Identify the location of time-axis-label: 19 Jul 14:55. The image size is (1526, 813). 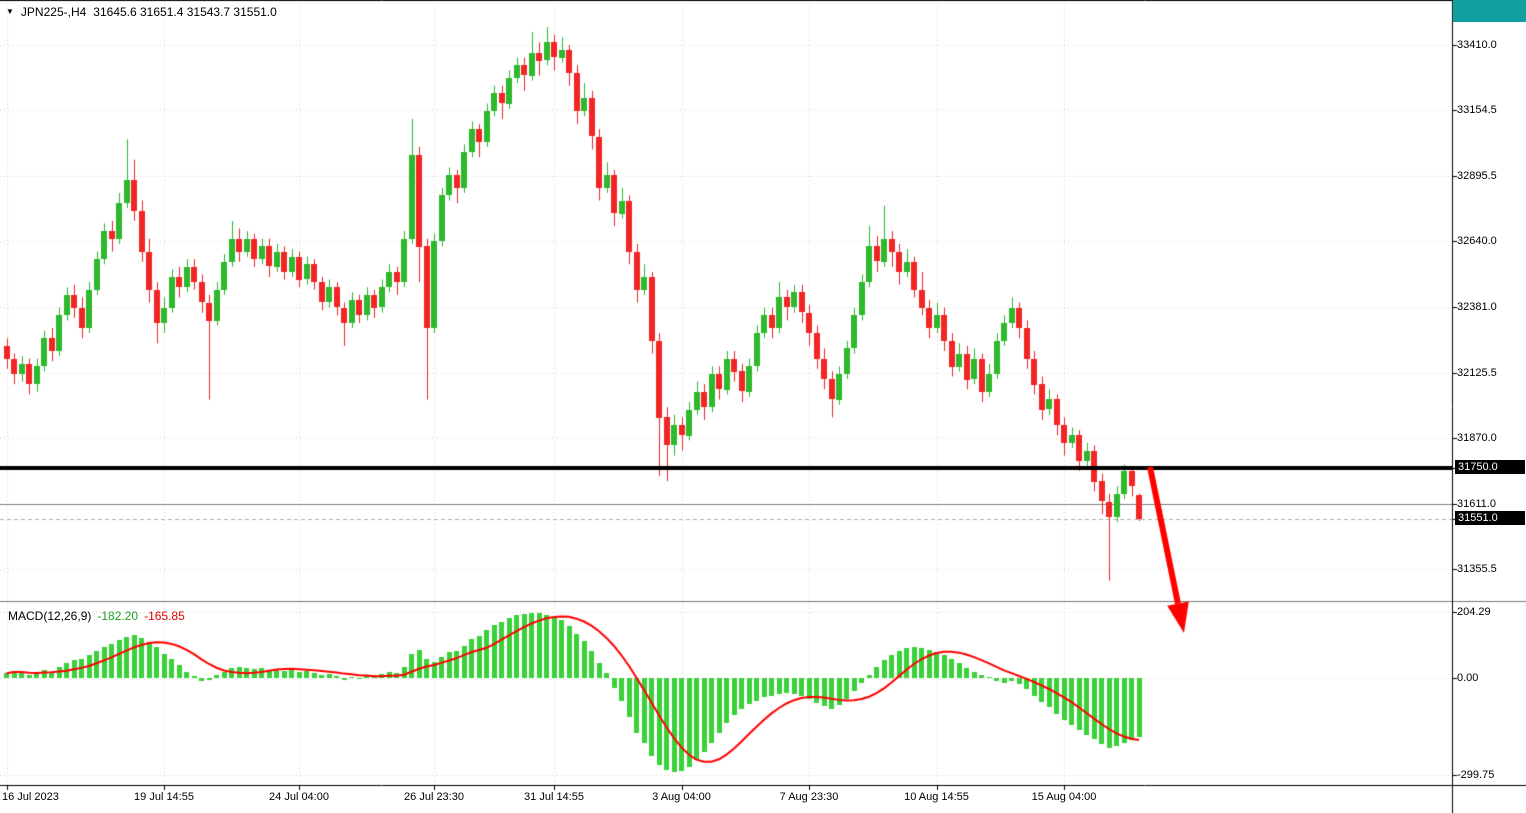
(164, 797).